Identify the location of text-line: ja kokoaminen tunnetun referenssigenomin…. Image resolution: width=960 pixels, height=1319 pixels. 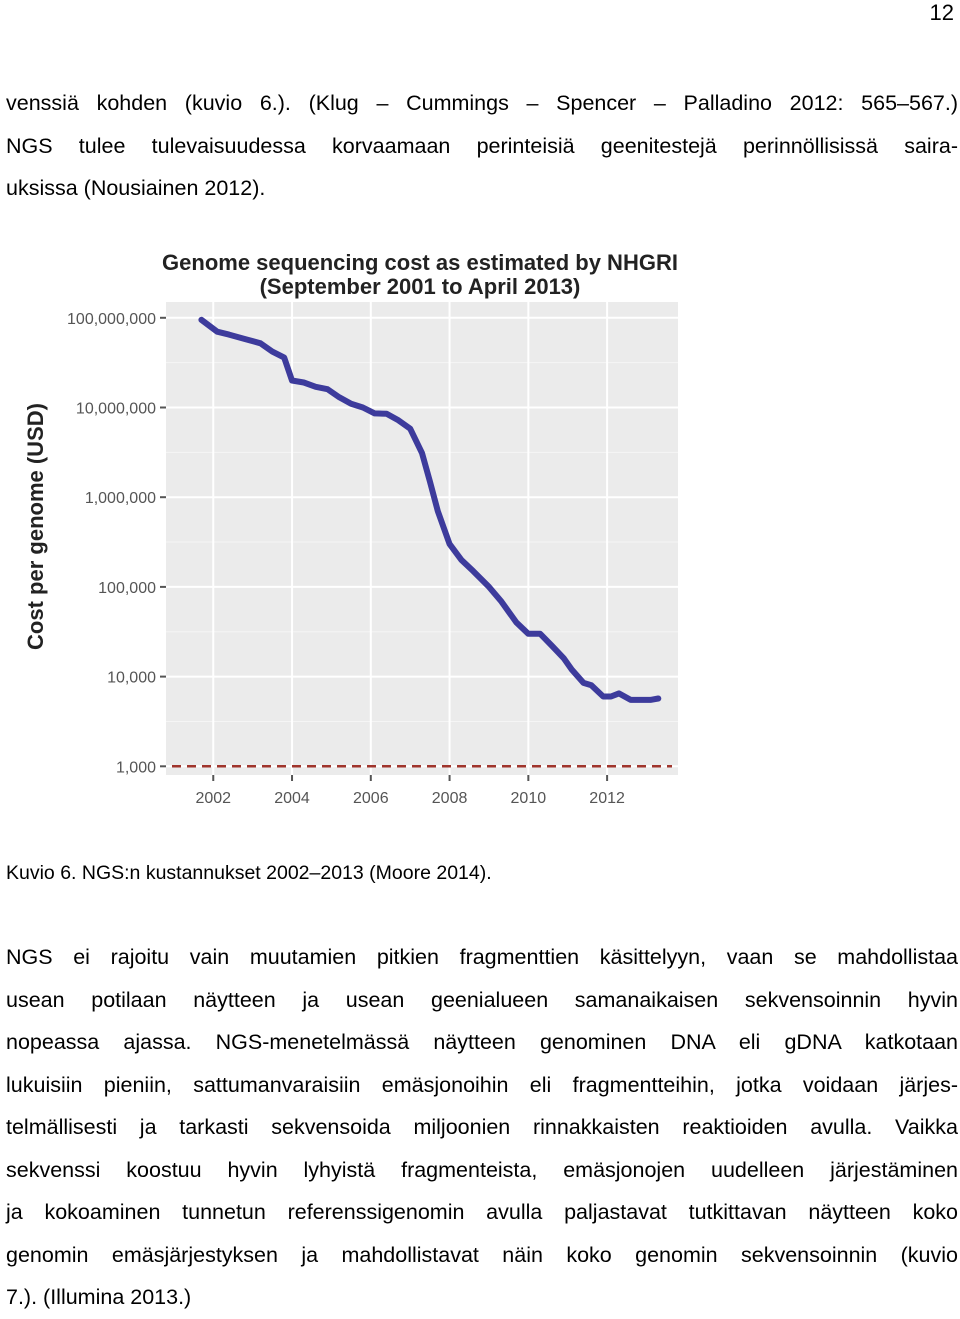
(482, 1212).